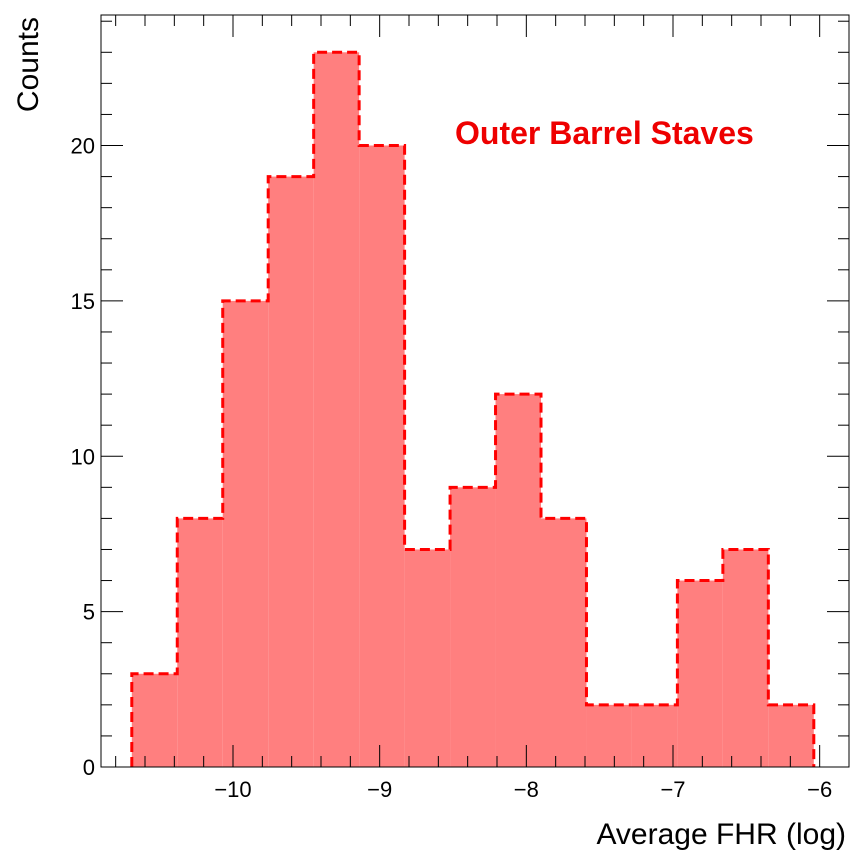 This screenshot has width=864, height=864. I want to click on x-axis-title: Average FHR (log), so click(721, 834).